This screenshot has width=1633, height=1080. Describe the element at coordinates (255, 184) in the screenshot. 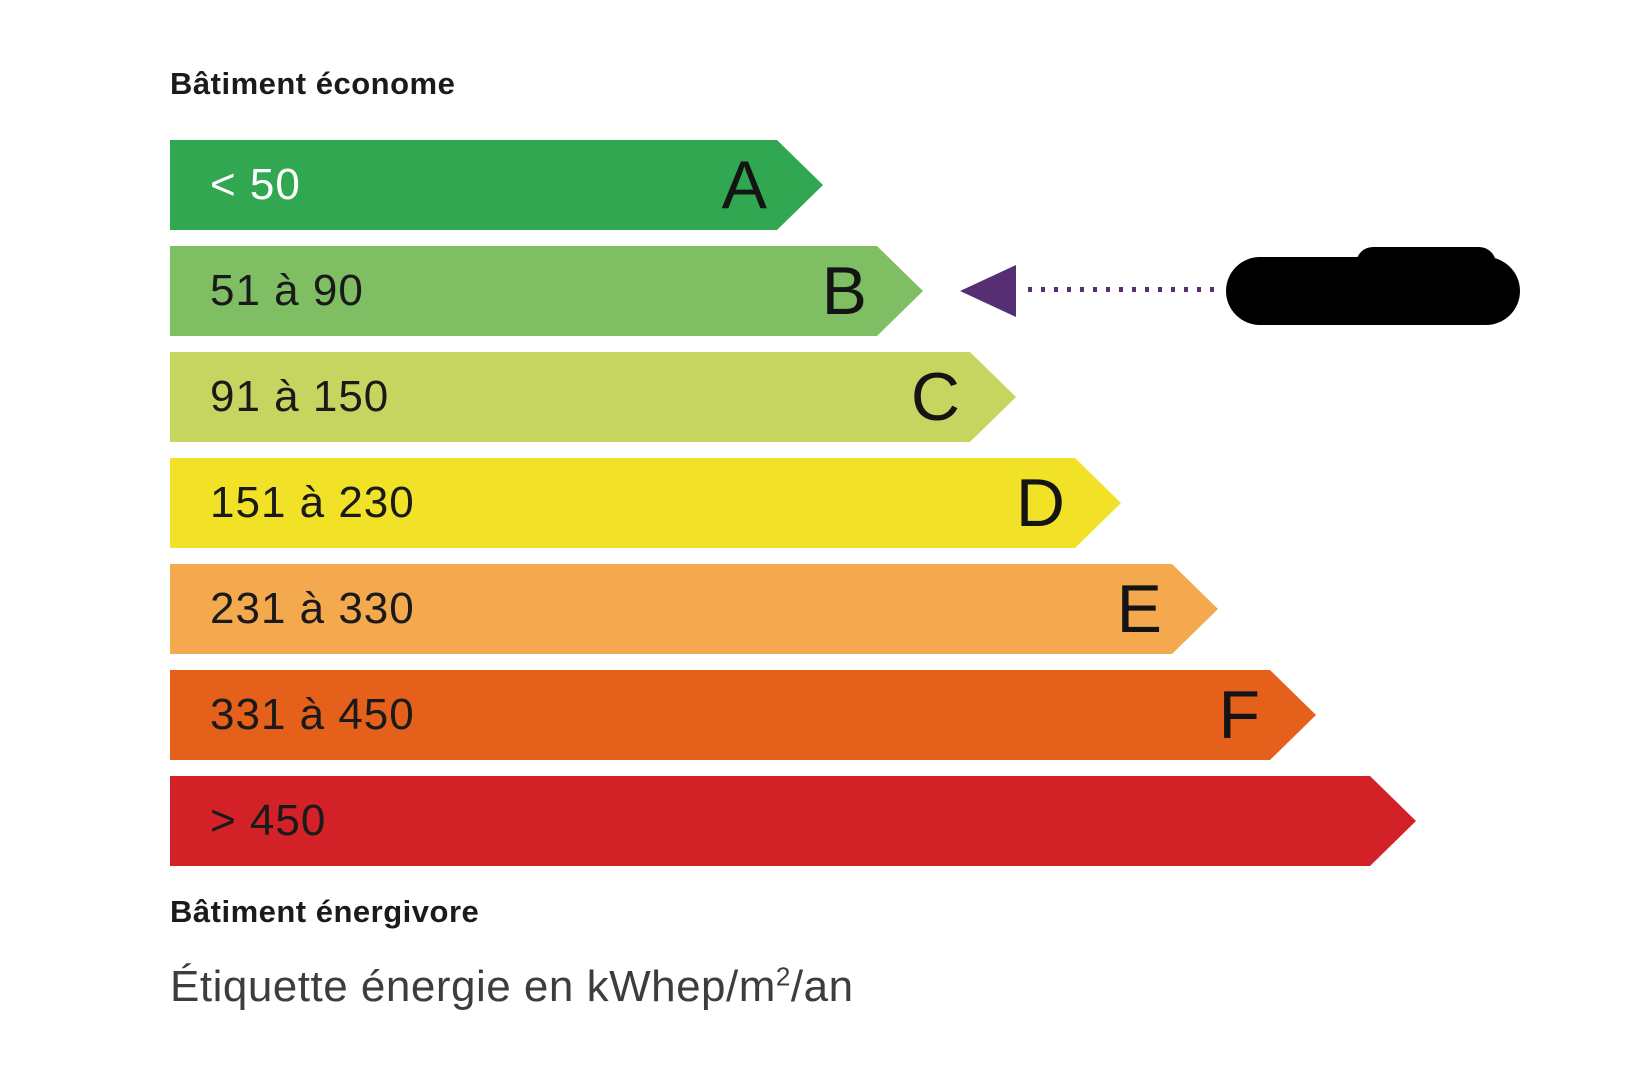

I see `energy-range-a: < 50` at that location.